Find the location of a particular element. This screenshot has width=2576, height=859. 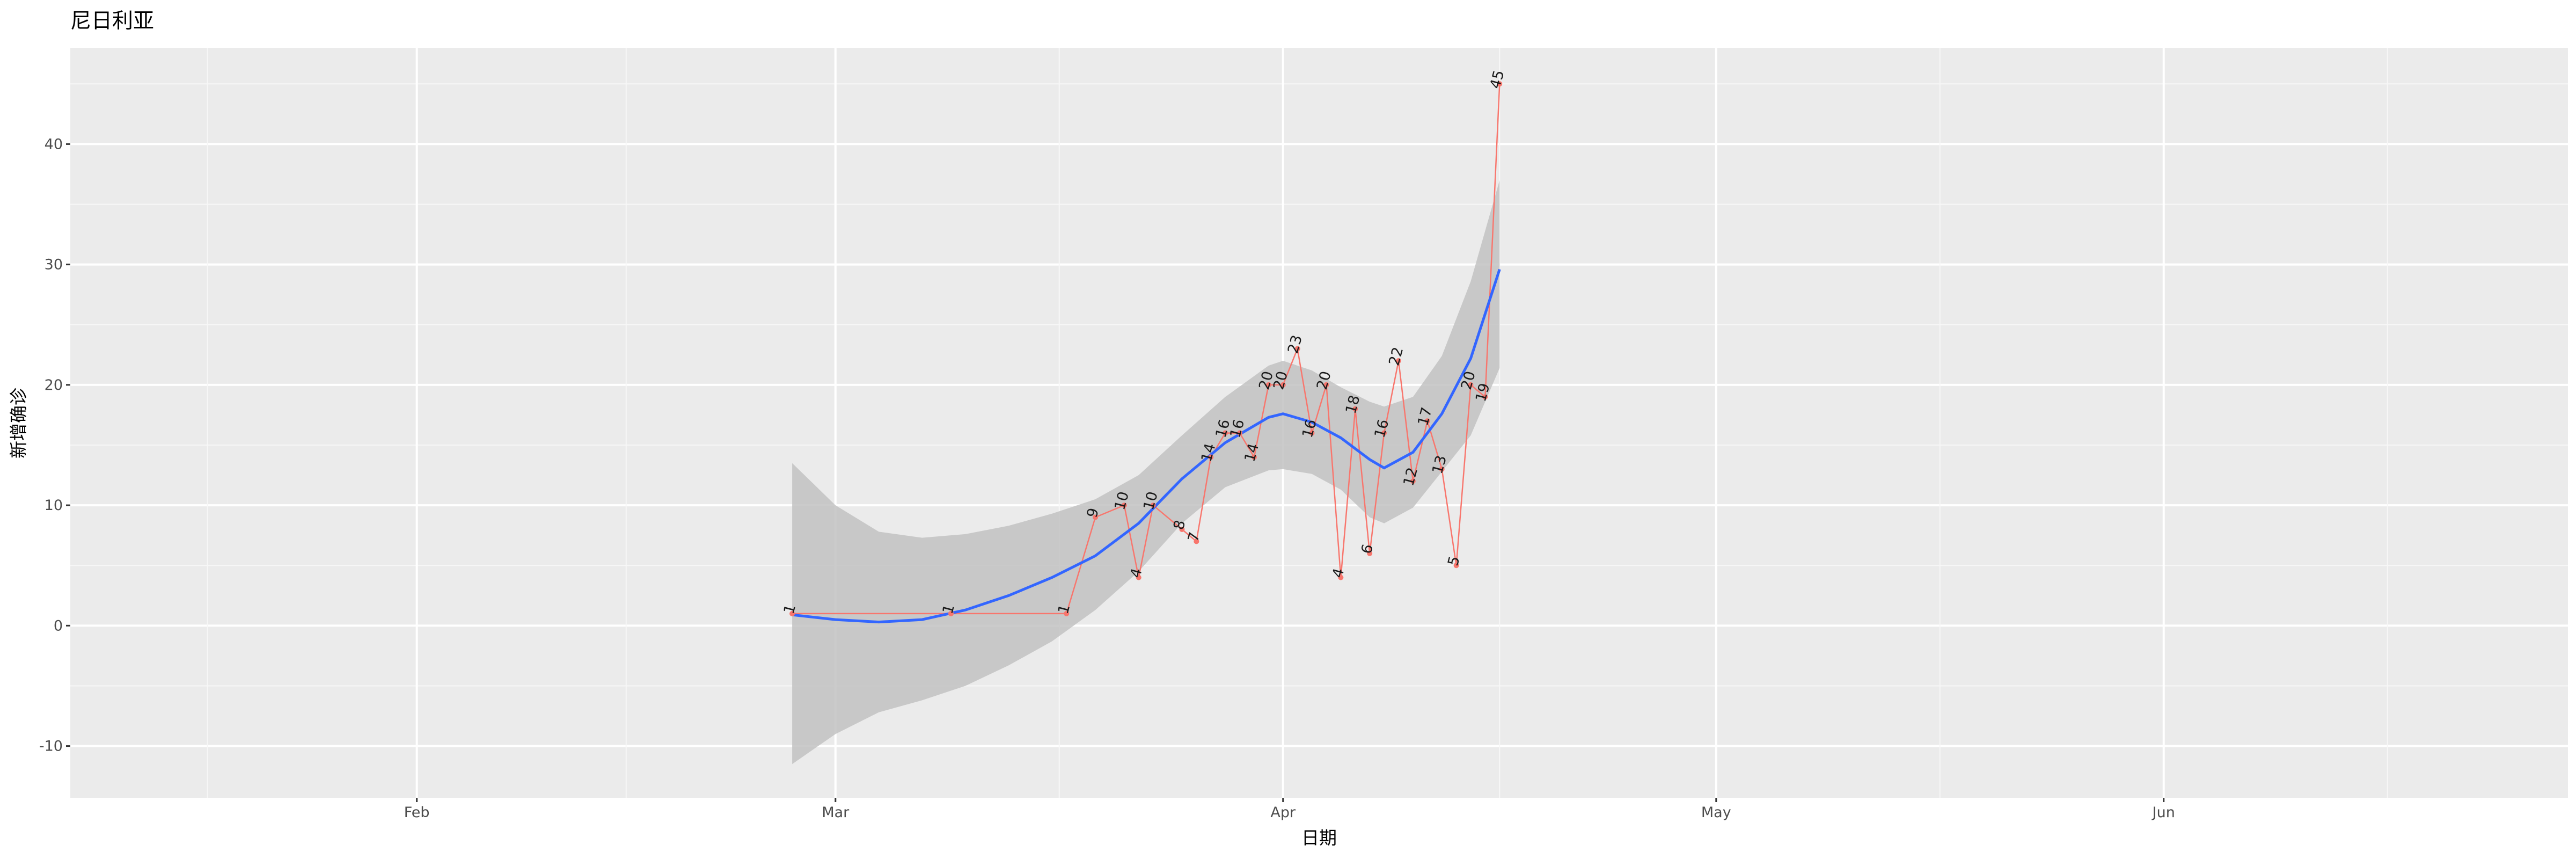

y-tick-label: 20 is located at coordinates (54, 385).